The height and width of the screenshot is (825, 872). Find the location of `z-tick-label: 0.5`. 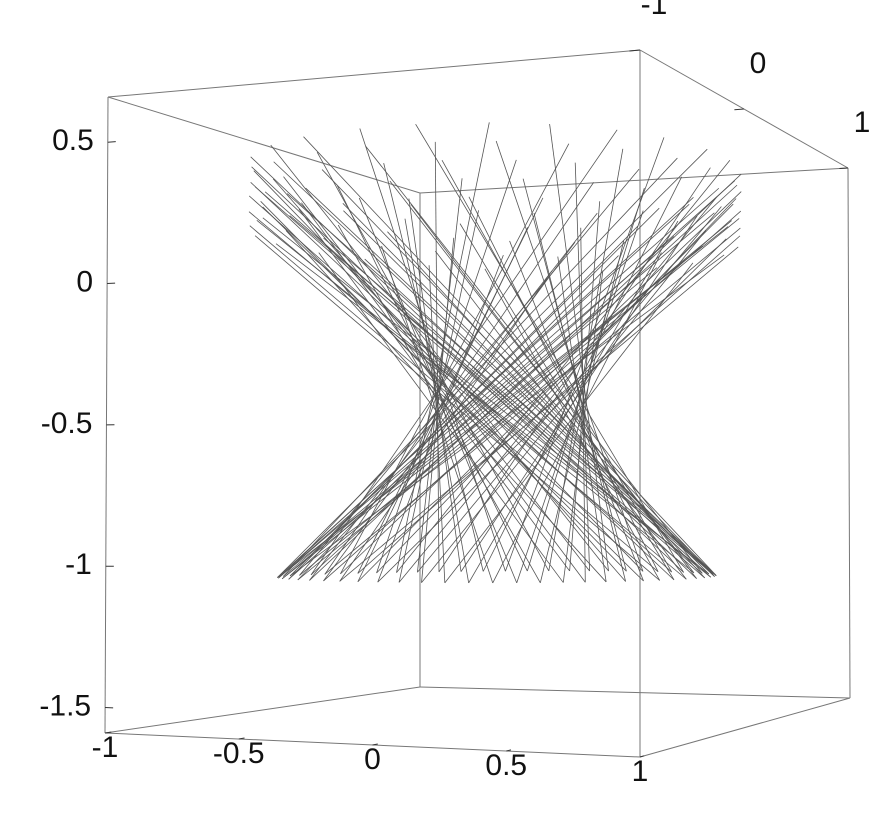

z-tick-label: 0.5 is located at coordinates (73, 140).